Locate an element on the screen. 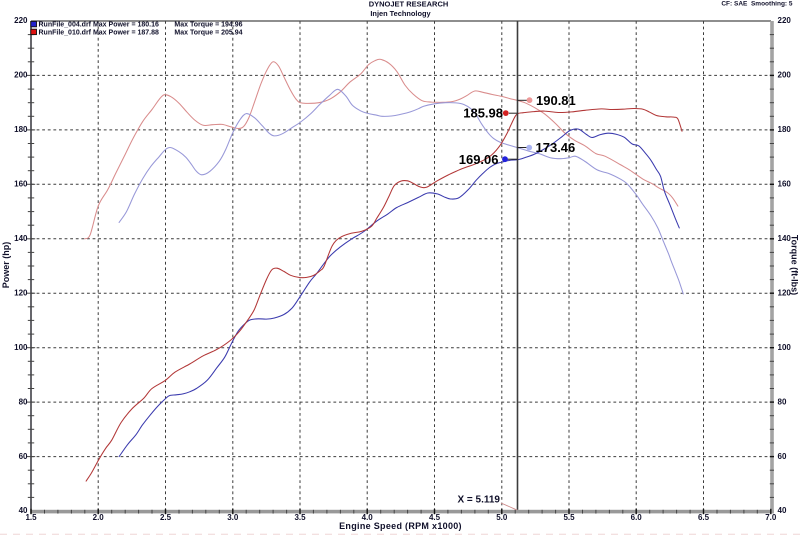 The width and height of the screenshot is (800, 535). svg-text:RunFile_010.drf Max Power = 18: RunFile_010.drf Max Power = 187.88 is located at coordinates (99, 33).